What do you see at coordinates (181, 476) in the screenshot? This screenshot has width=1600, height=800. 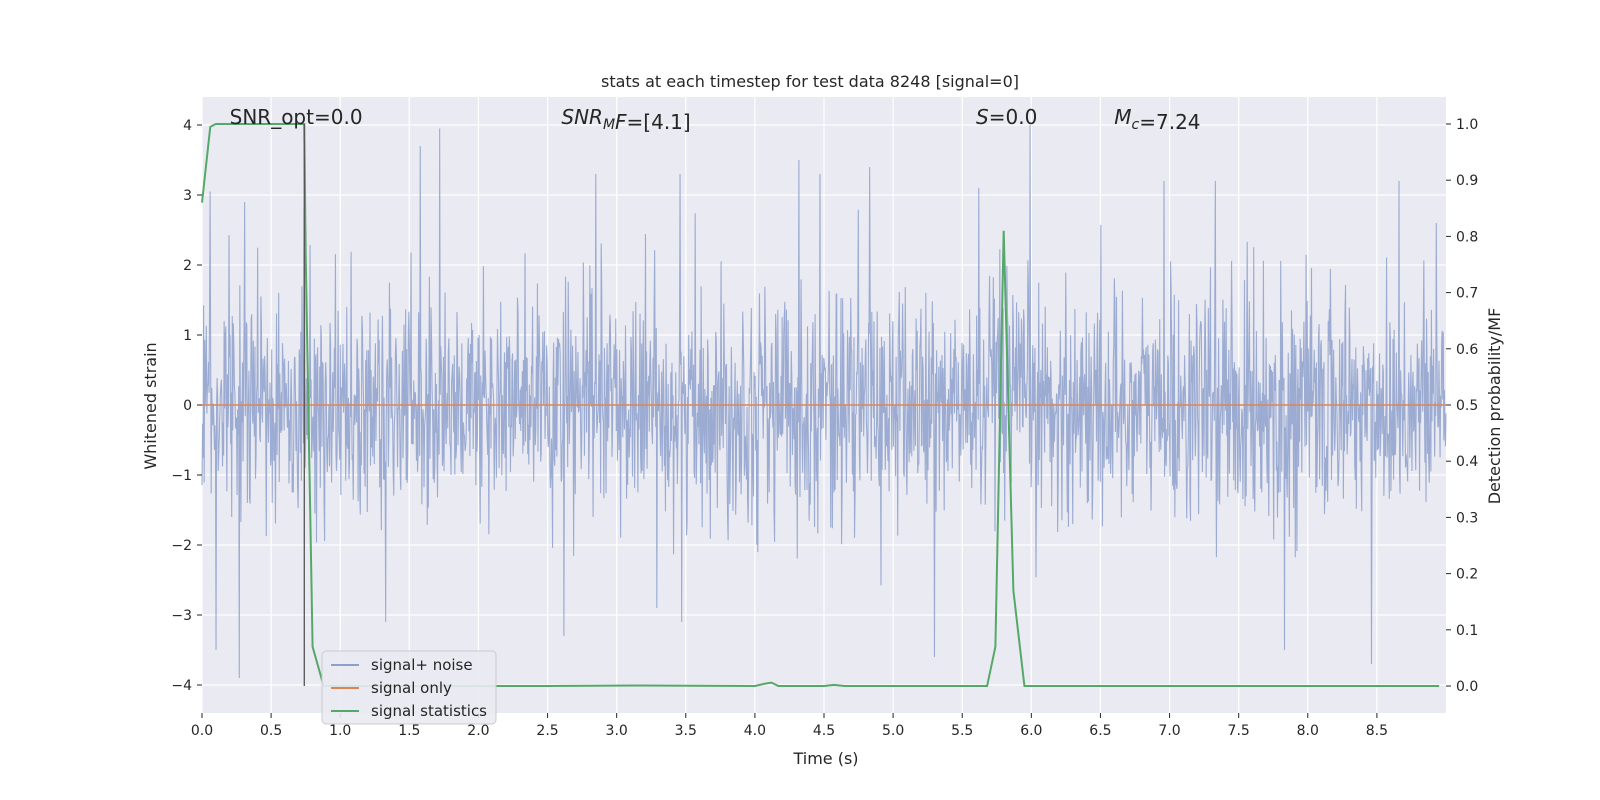 I see `y-tick-label: −1` at bounding box center [181, 476].